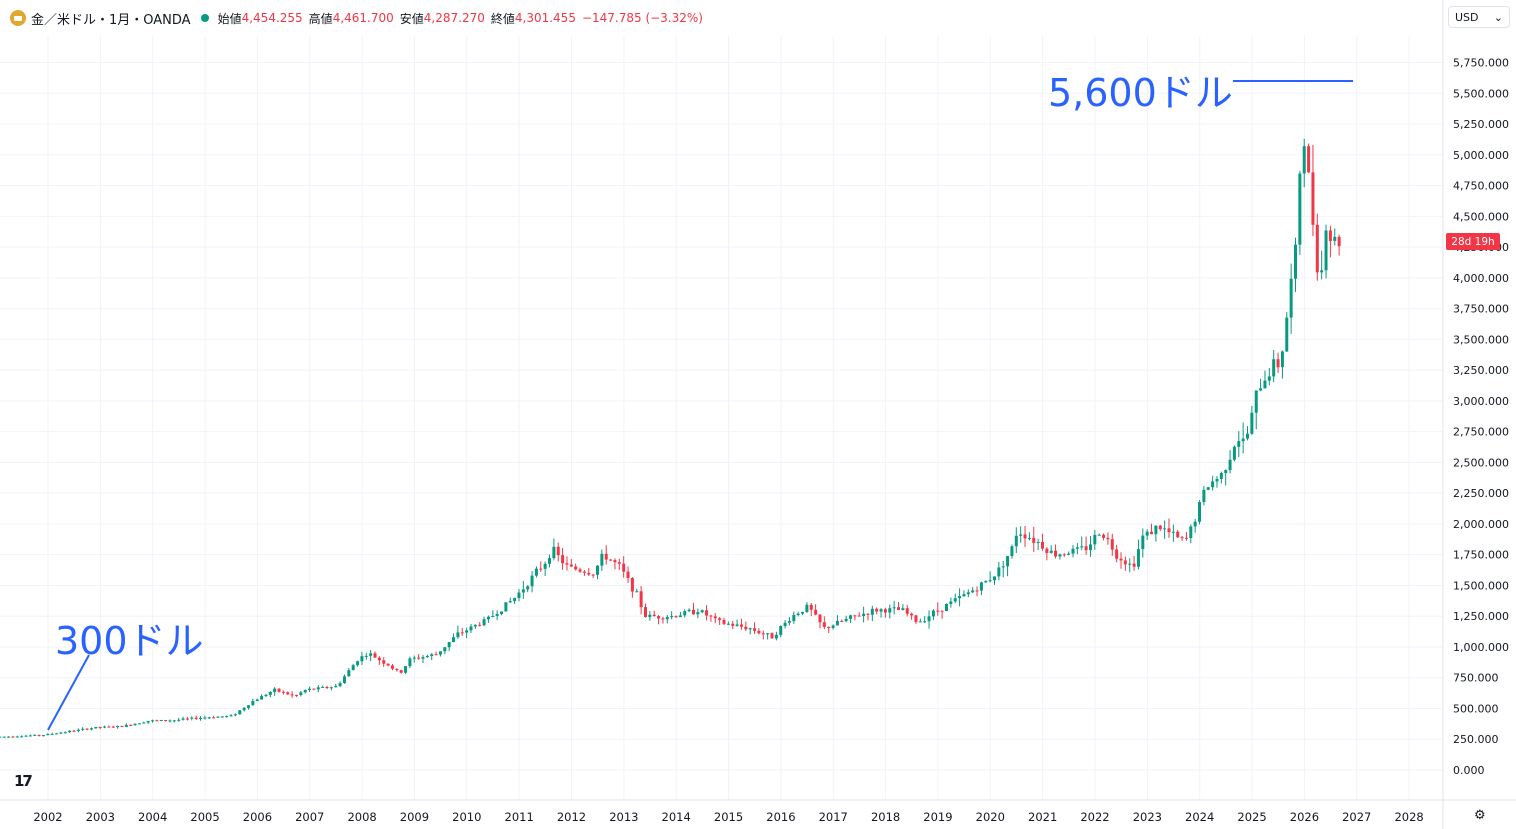  What do you see at coordinates (1481, 155) in the screenshot?
I see `y-tick-label: 5,000.000` at bounding box center [1481, 155].